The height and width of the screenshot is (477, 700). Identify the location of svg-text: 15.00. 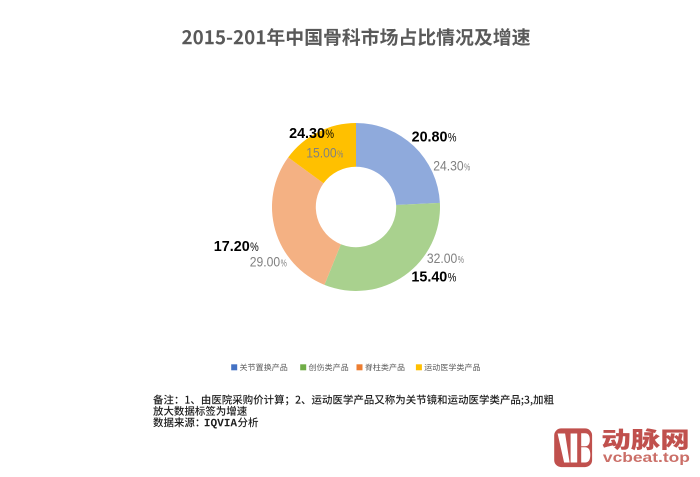
(321, 152).